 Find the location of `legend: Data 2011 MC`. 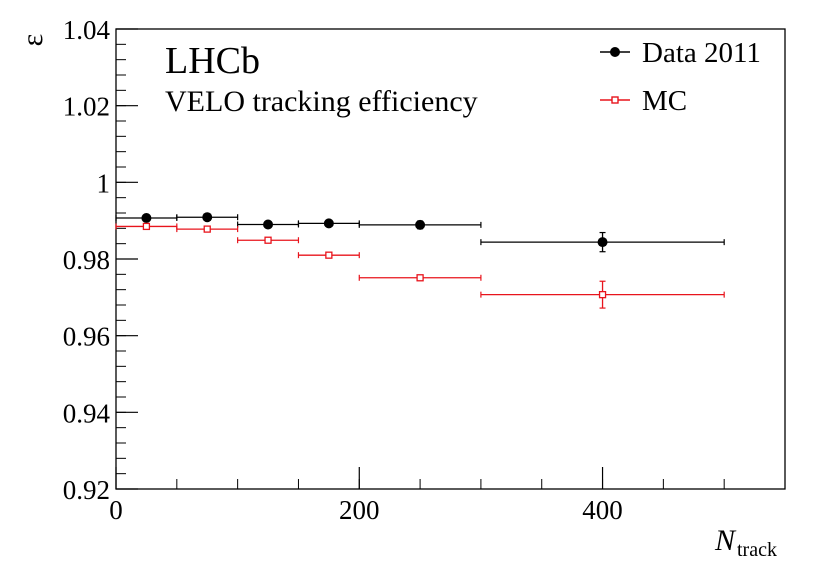

legend: Data 2011 MC is located at coordinates (680, 77).